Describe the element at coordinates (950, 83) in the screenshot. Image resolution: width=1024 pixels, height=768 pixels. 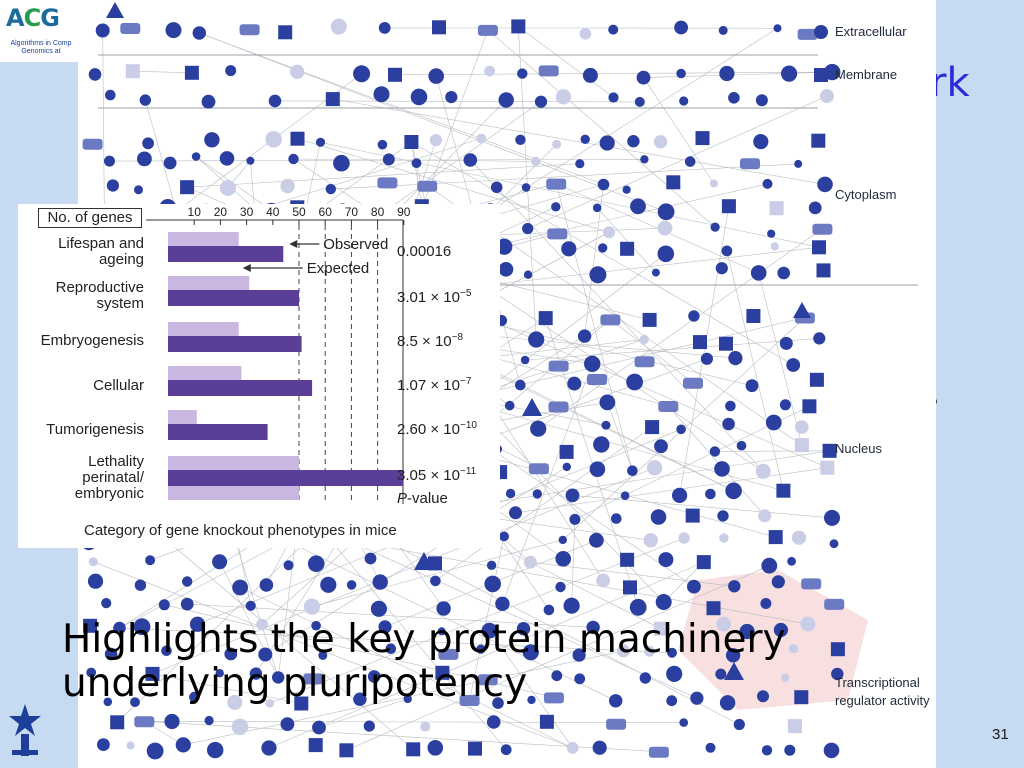
I see `slide-title-fragment: rk` at that location.